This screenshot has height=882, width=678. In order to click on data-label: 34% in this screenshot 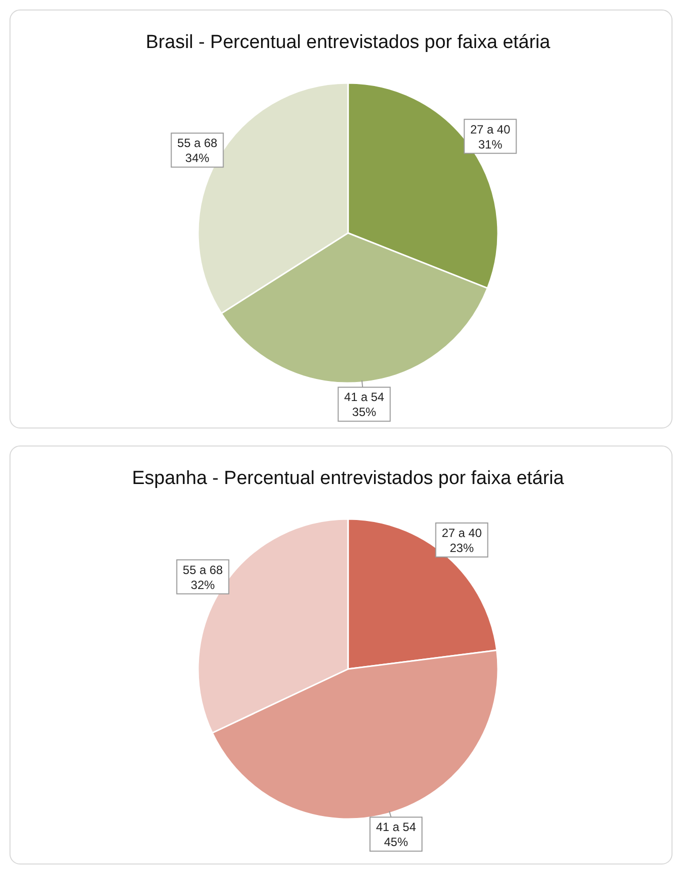, I will do `click(197, 158)`.